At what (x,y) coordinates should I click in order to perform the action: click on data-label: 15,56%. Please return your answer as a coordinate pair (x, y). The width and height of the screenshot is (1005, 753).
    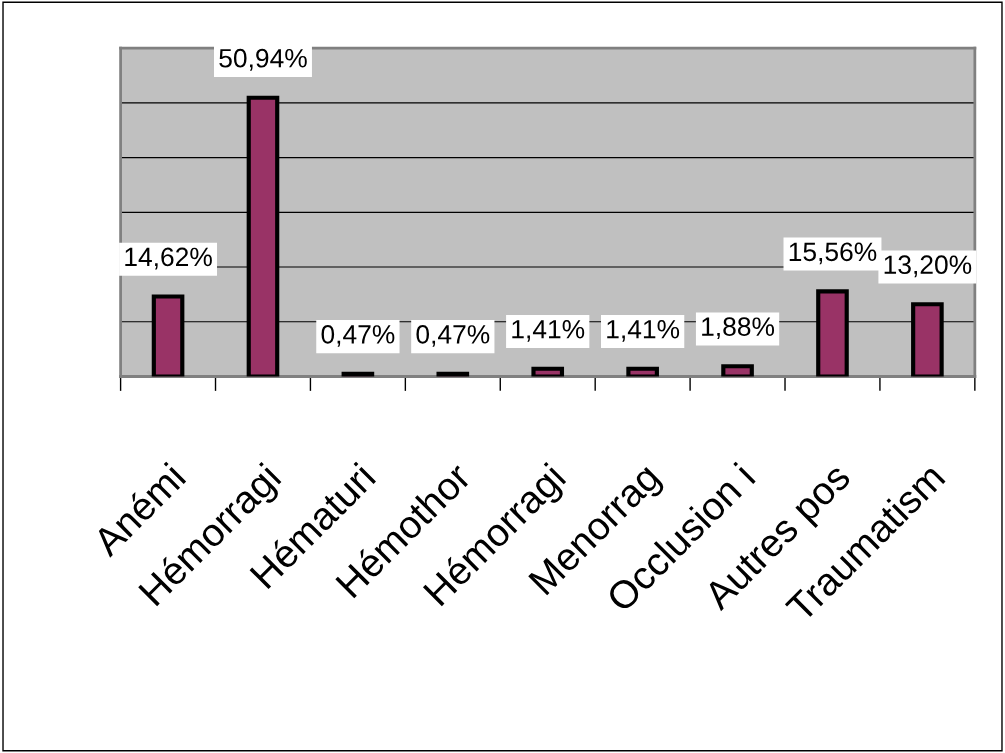
    Looking at the image, I should click on (833, 253).